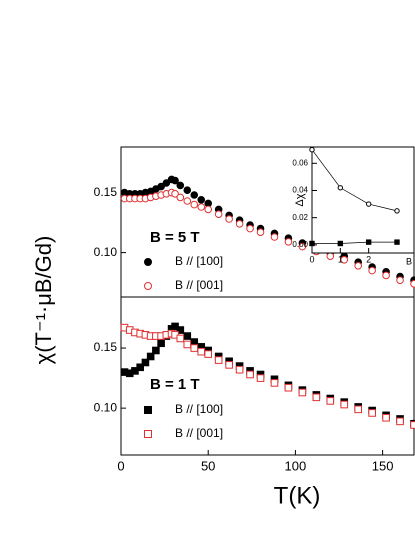  What do you see at coordinates (43, 300) in the screenshot?
I see `y-axis-label: χ(T⁻¹·μB/Gd)` at bounding box center [43, 300].